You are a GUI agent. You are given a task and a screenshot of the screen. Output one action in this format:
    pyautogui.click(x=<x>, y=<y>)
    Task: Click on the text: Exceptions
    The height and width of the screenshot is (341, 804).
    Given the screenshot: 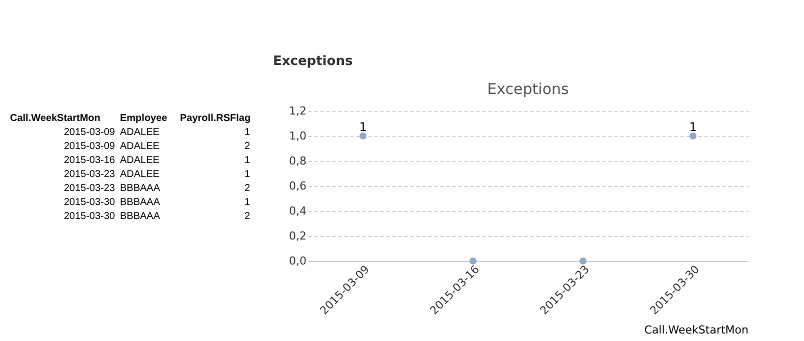 What is the action you would take?
    pyautogui.click(x=313, y=61)
    